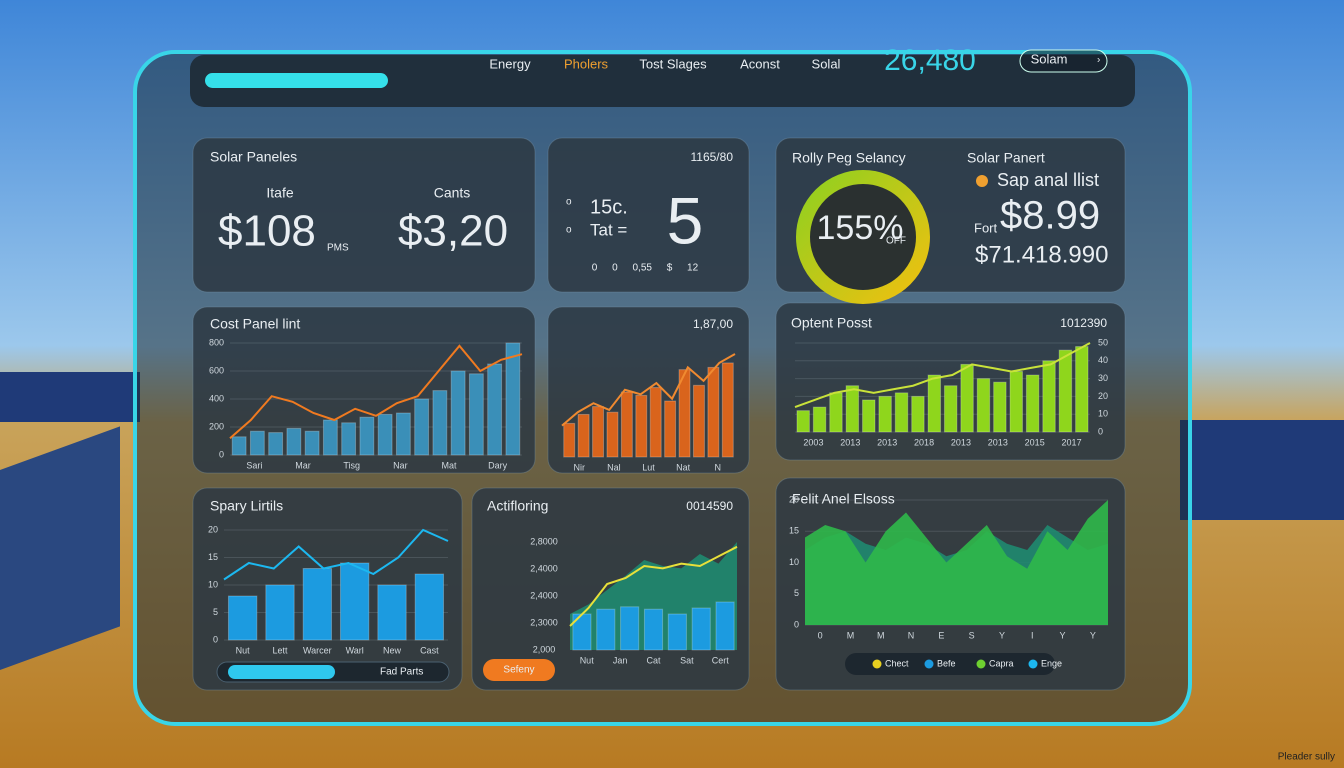 The image size is (1344, 768). I want to click on card-title: Rolly Peg Selancy, so click(849, 158).